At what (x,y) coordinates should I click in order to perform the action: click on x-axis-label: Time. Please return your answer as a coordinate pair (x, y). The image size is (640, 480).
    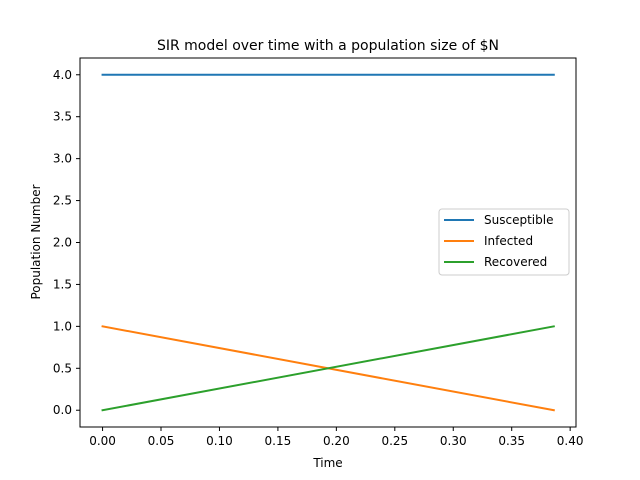
    Looking at the image, I should click on (327, 463).